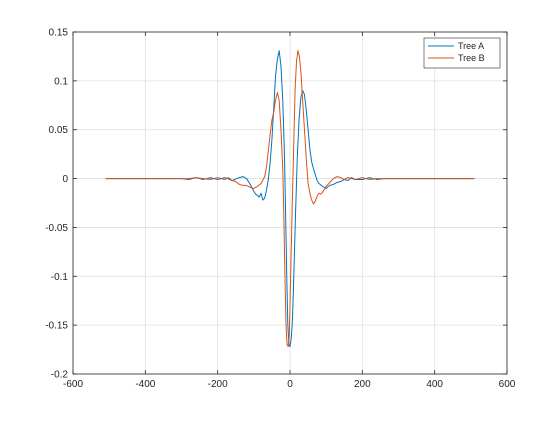 The width and height of the screenshot is (560, 425). Describe the element at coordinates (434, 384) in the screenshot. I see `x-tick-label: 400` at that location.